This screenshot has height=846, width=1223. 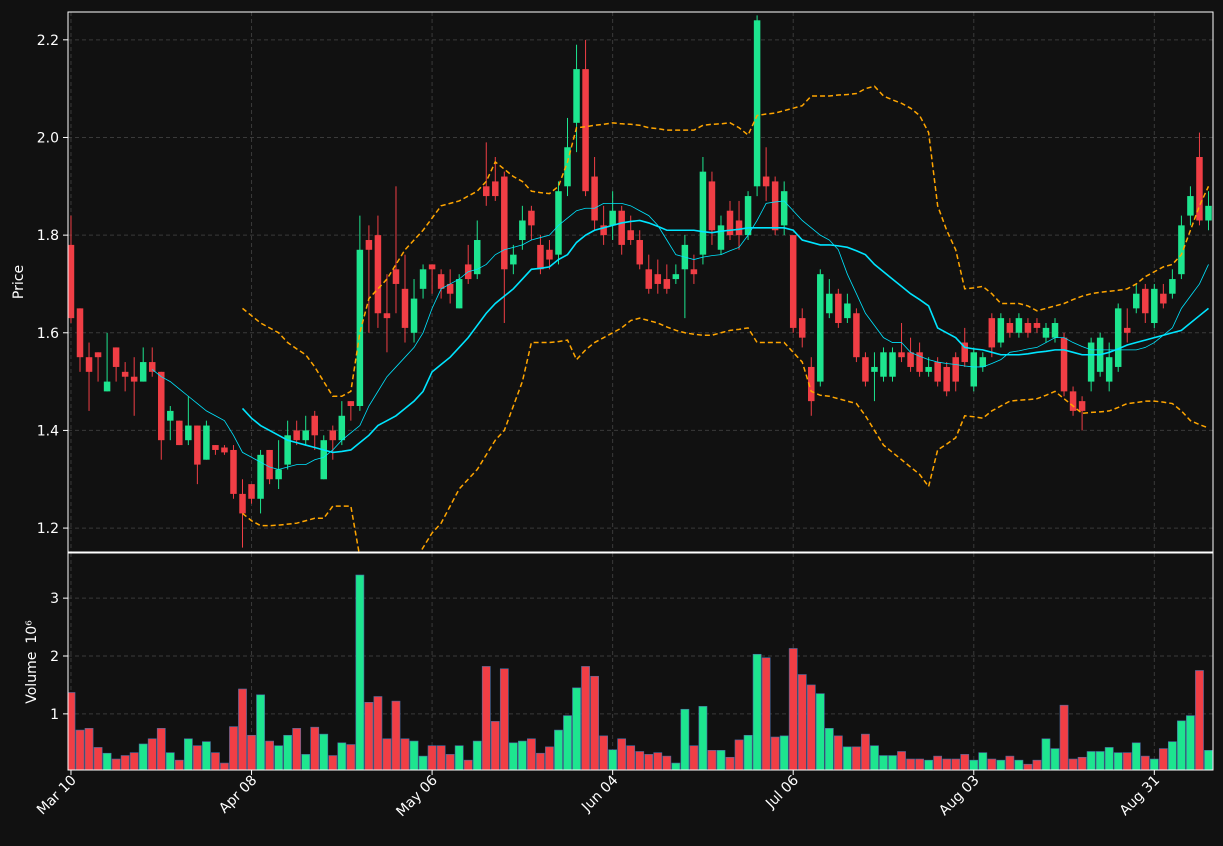 What do you see at coordinates (54, 715) in the screenshot?
I see `y-tick-label: 1` at bounding box center [54, 715].